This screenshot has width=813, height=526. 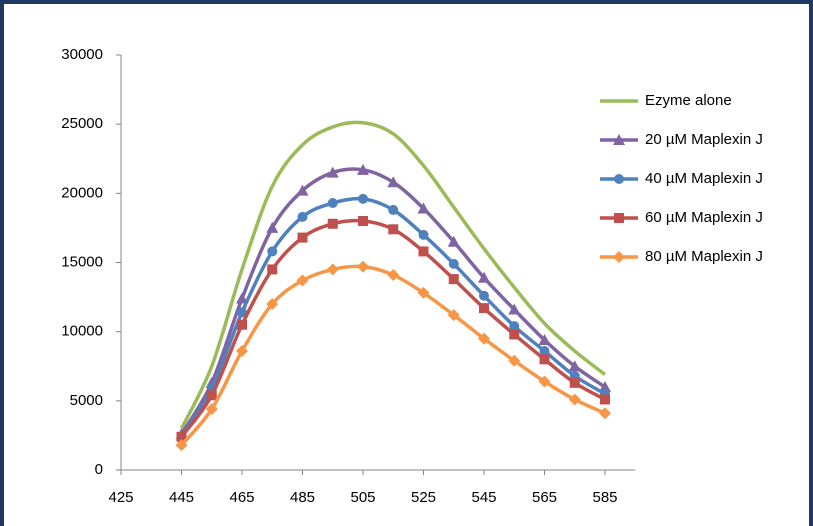 What do you see at coordinates (86, 400) in the screenshot?
I see `y-tick-label: 5000` at bounding box center [86, 400].